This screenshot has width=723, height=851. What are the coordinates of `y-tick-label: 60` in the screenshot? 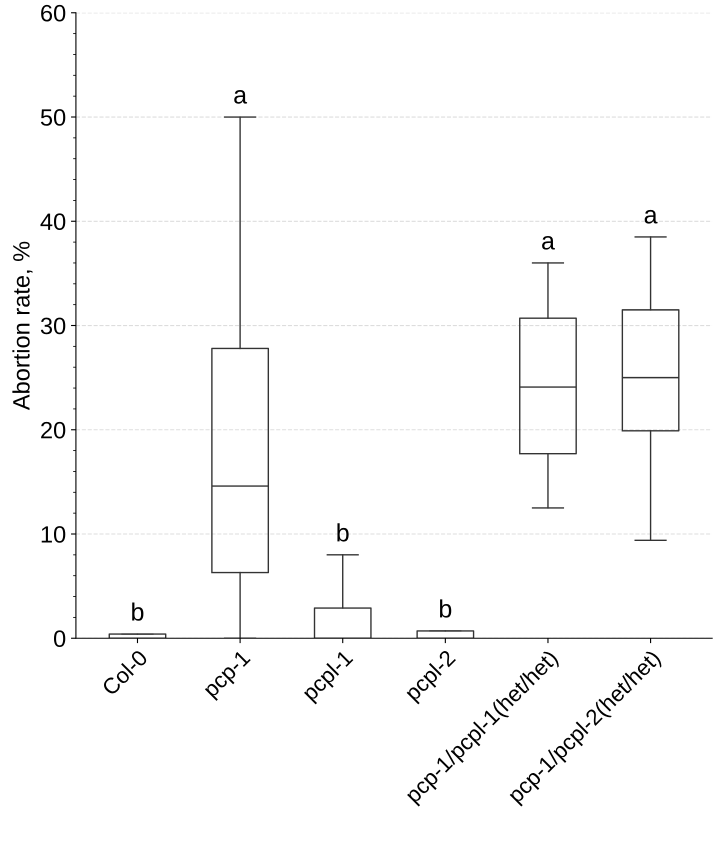 It's located at (53, 13).